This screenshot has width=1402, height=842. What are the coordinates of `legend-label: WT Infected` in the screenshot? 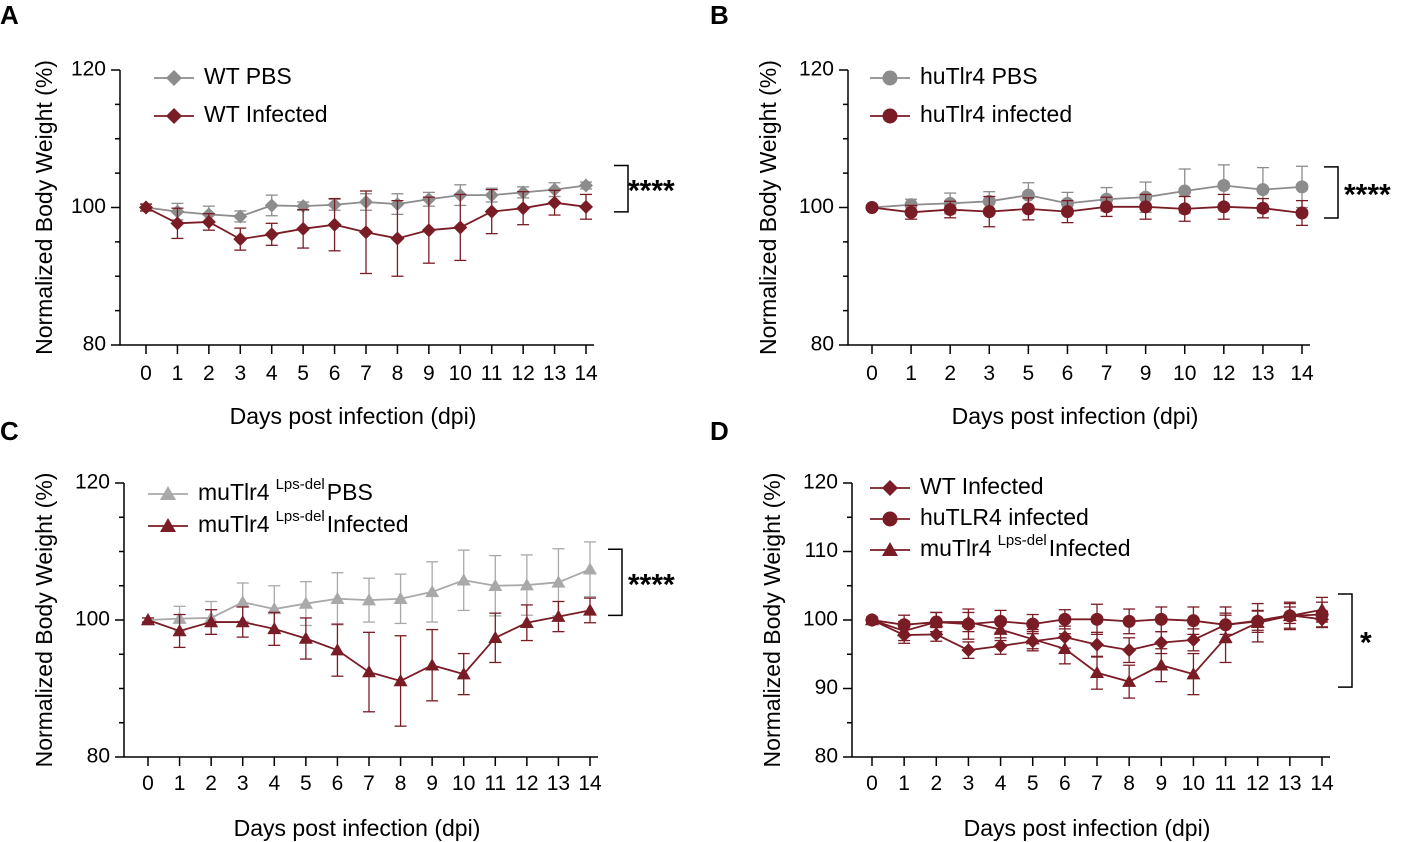 It's located at (982, 486).